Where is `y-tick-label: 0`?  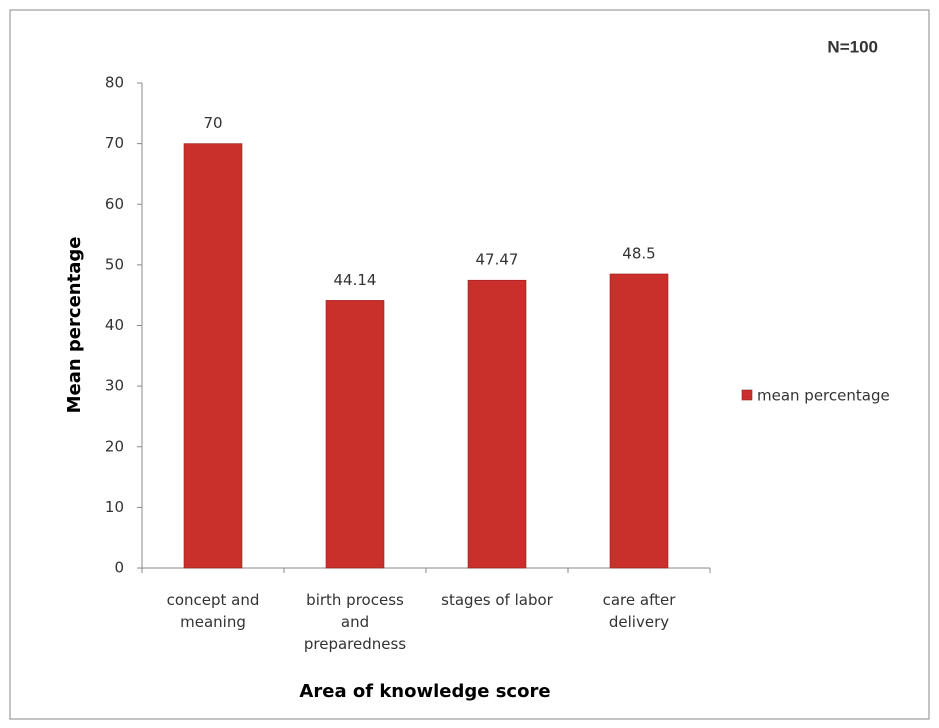
y-tick-label: 0 is located at coordinates (119, 568).